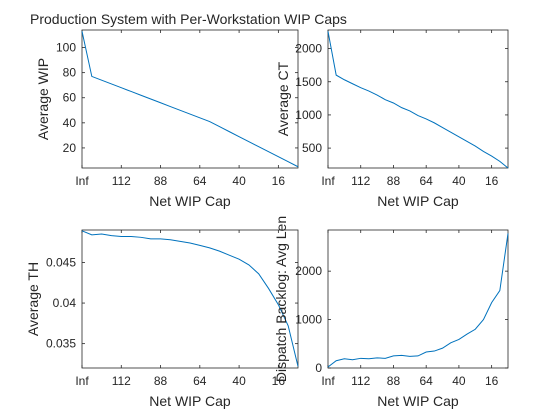 This screenshot has width=560, height=420. I want to click on bottom-left-series-line, so click(190, 298).